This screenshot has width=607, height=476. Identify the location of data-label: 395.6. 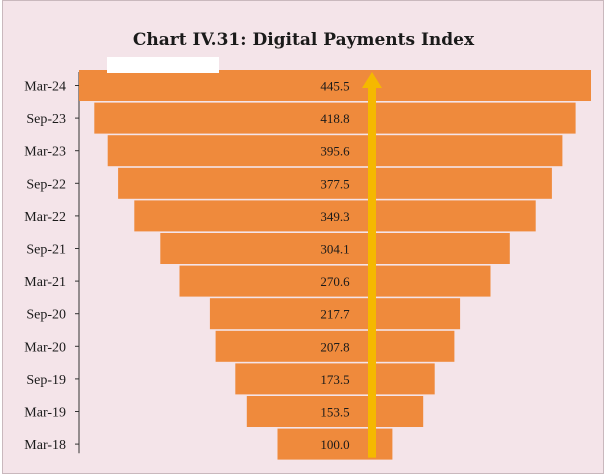
(335, 151).